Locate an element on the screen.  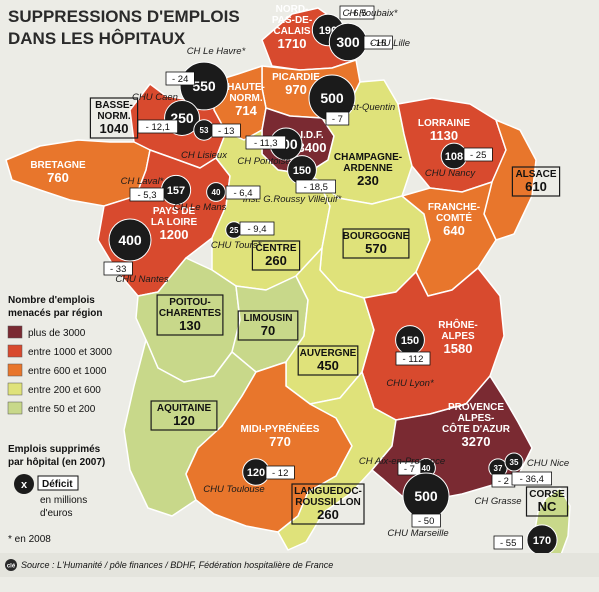
hospital-lehavre: 550 - 24 CH Le Havre* is located at coordinates (205, 78).